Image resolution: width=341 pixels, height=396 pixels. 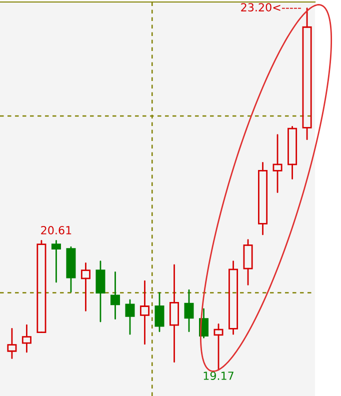 What do you see at coordinates (56, 230) in the screenshot?
I see `annotation: 20.61` at bounding box center [56, 230].